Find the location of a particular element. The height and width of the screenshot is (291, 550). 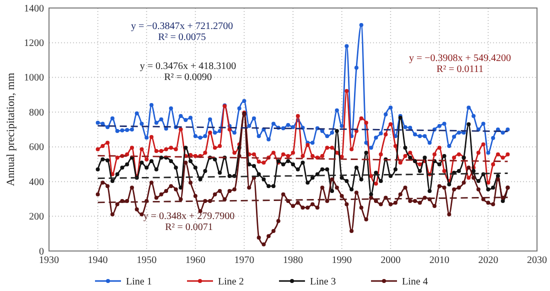

y-tick-label: 1200 is located at coordinates (34, 44).